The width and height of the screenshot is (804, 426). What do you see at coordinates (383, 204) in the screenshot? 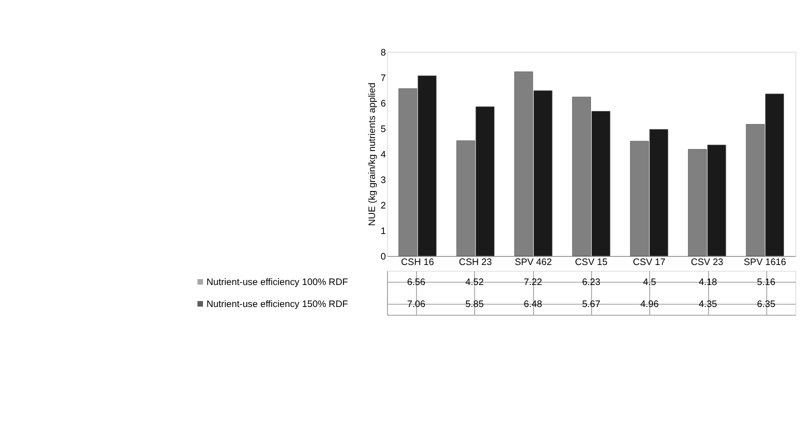
I see `y-tick-label: 2` at bounding box center [383, 204].